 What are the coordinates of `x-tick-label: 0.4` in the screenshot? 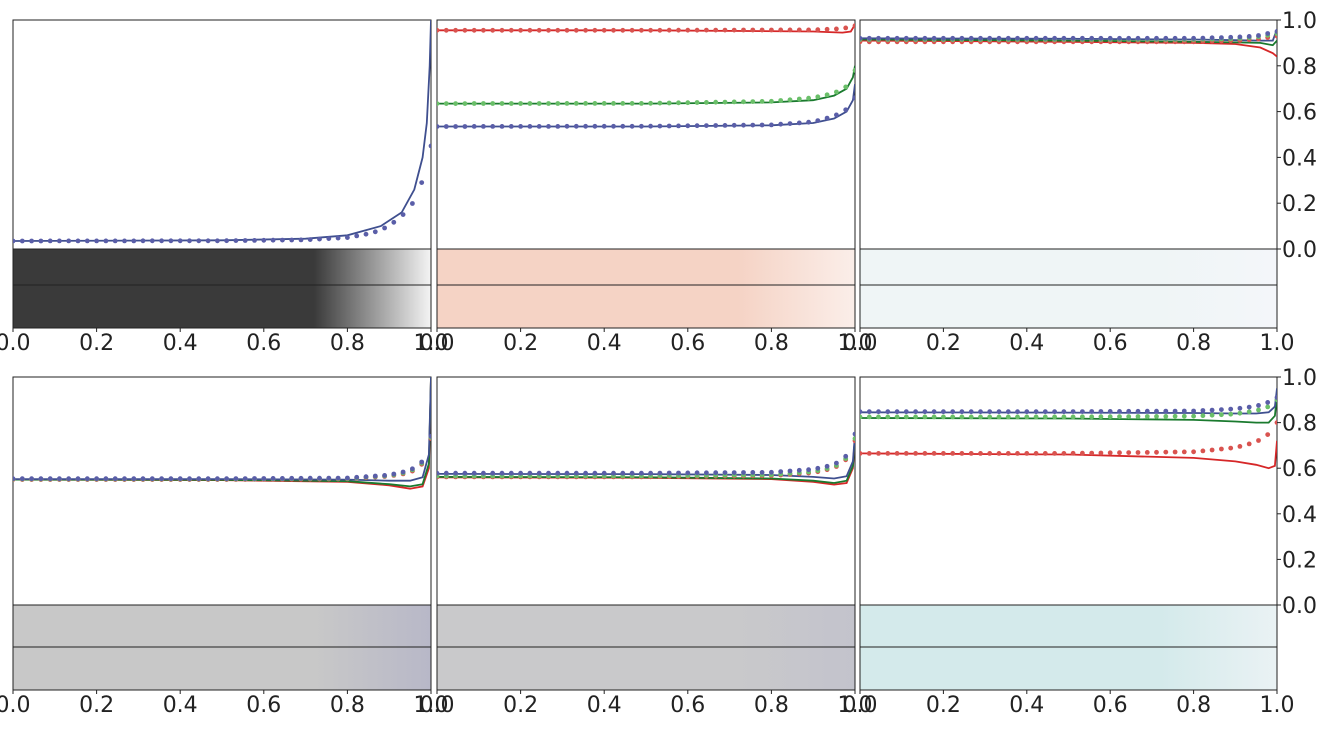 It's located at (1026, 705).